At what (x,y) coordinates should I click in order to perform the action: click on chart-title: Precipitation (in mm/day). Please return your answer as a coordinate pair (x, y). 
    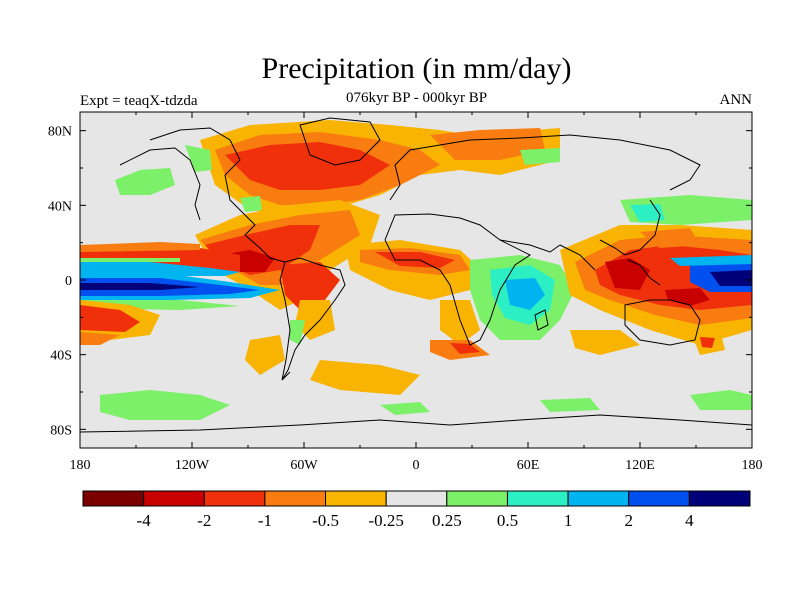
    Looking at the image, I should click on (416, 68).